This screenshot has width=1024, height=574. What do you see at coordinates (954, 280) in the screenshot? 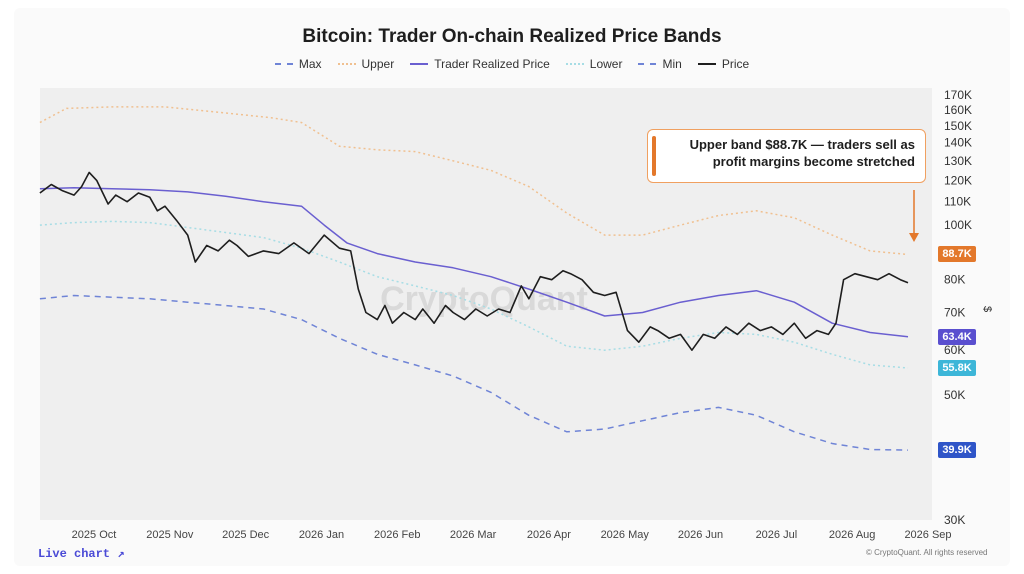
I see `y-tick-label: 80K` at bounding box center [954, 280].